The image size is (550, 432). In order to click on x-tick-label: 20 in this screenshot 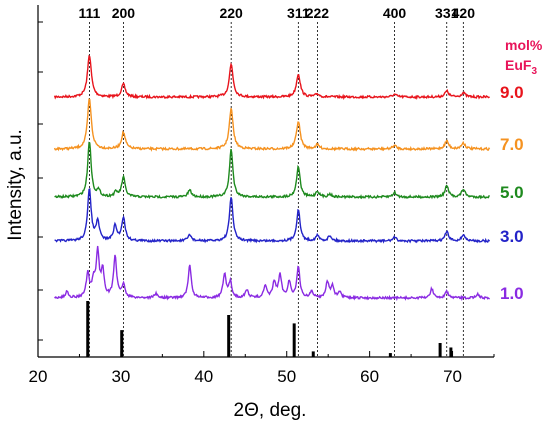, I will do `click(38, 376)`.